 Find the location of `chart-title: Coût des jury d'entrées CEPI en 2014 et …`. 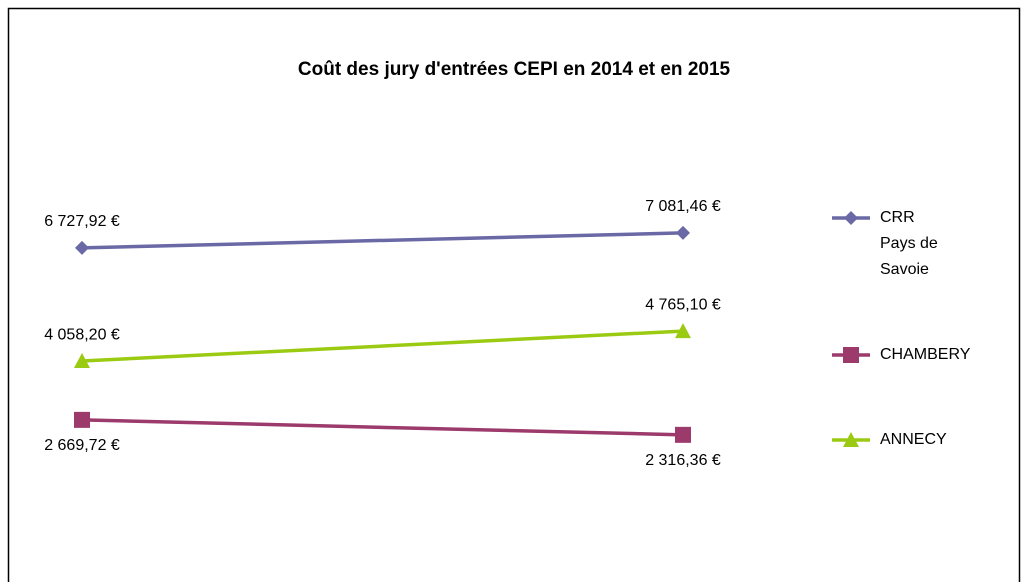

chart-title: Coût des jury d'entrées CEPI en 2014 et … is located at coordinates (514, 69).